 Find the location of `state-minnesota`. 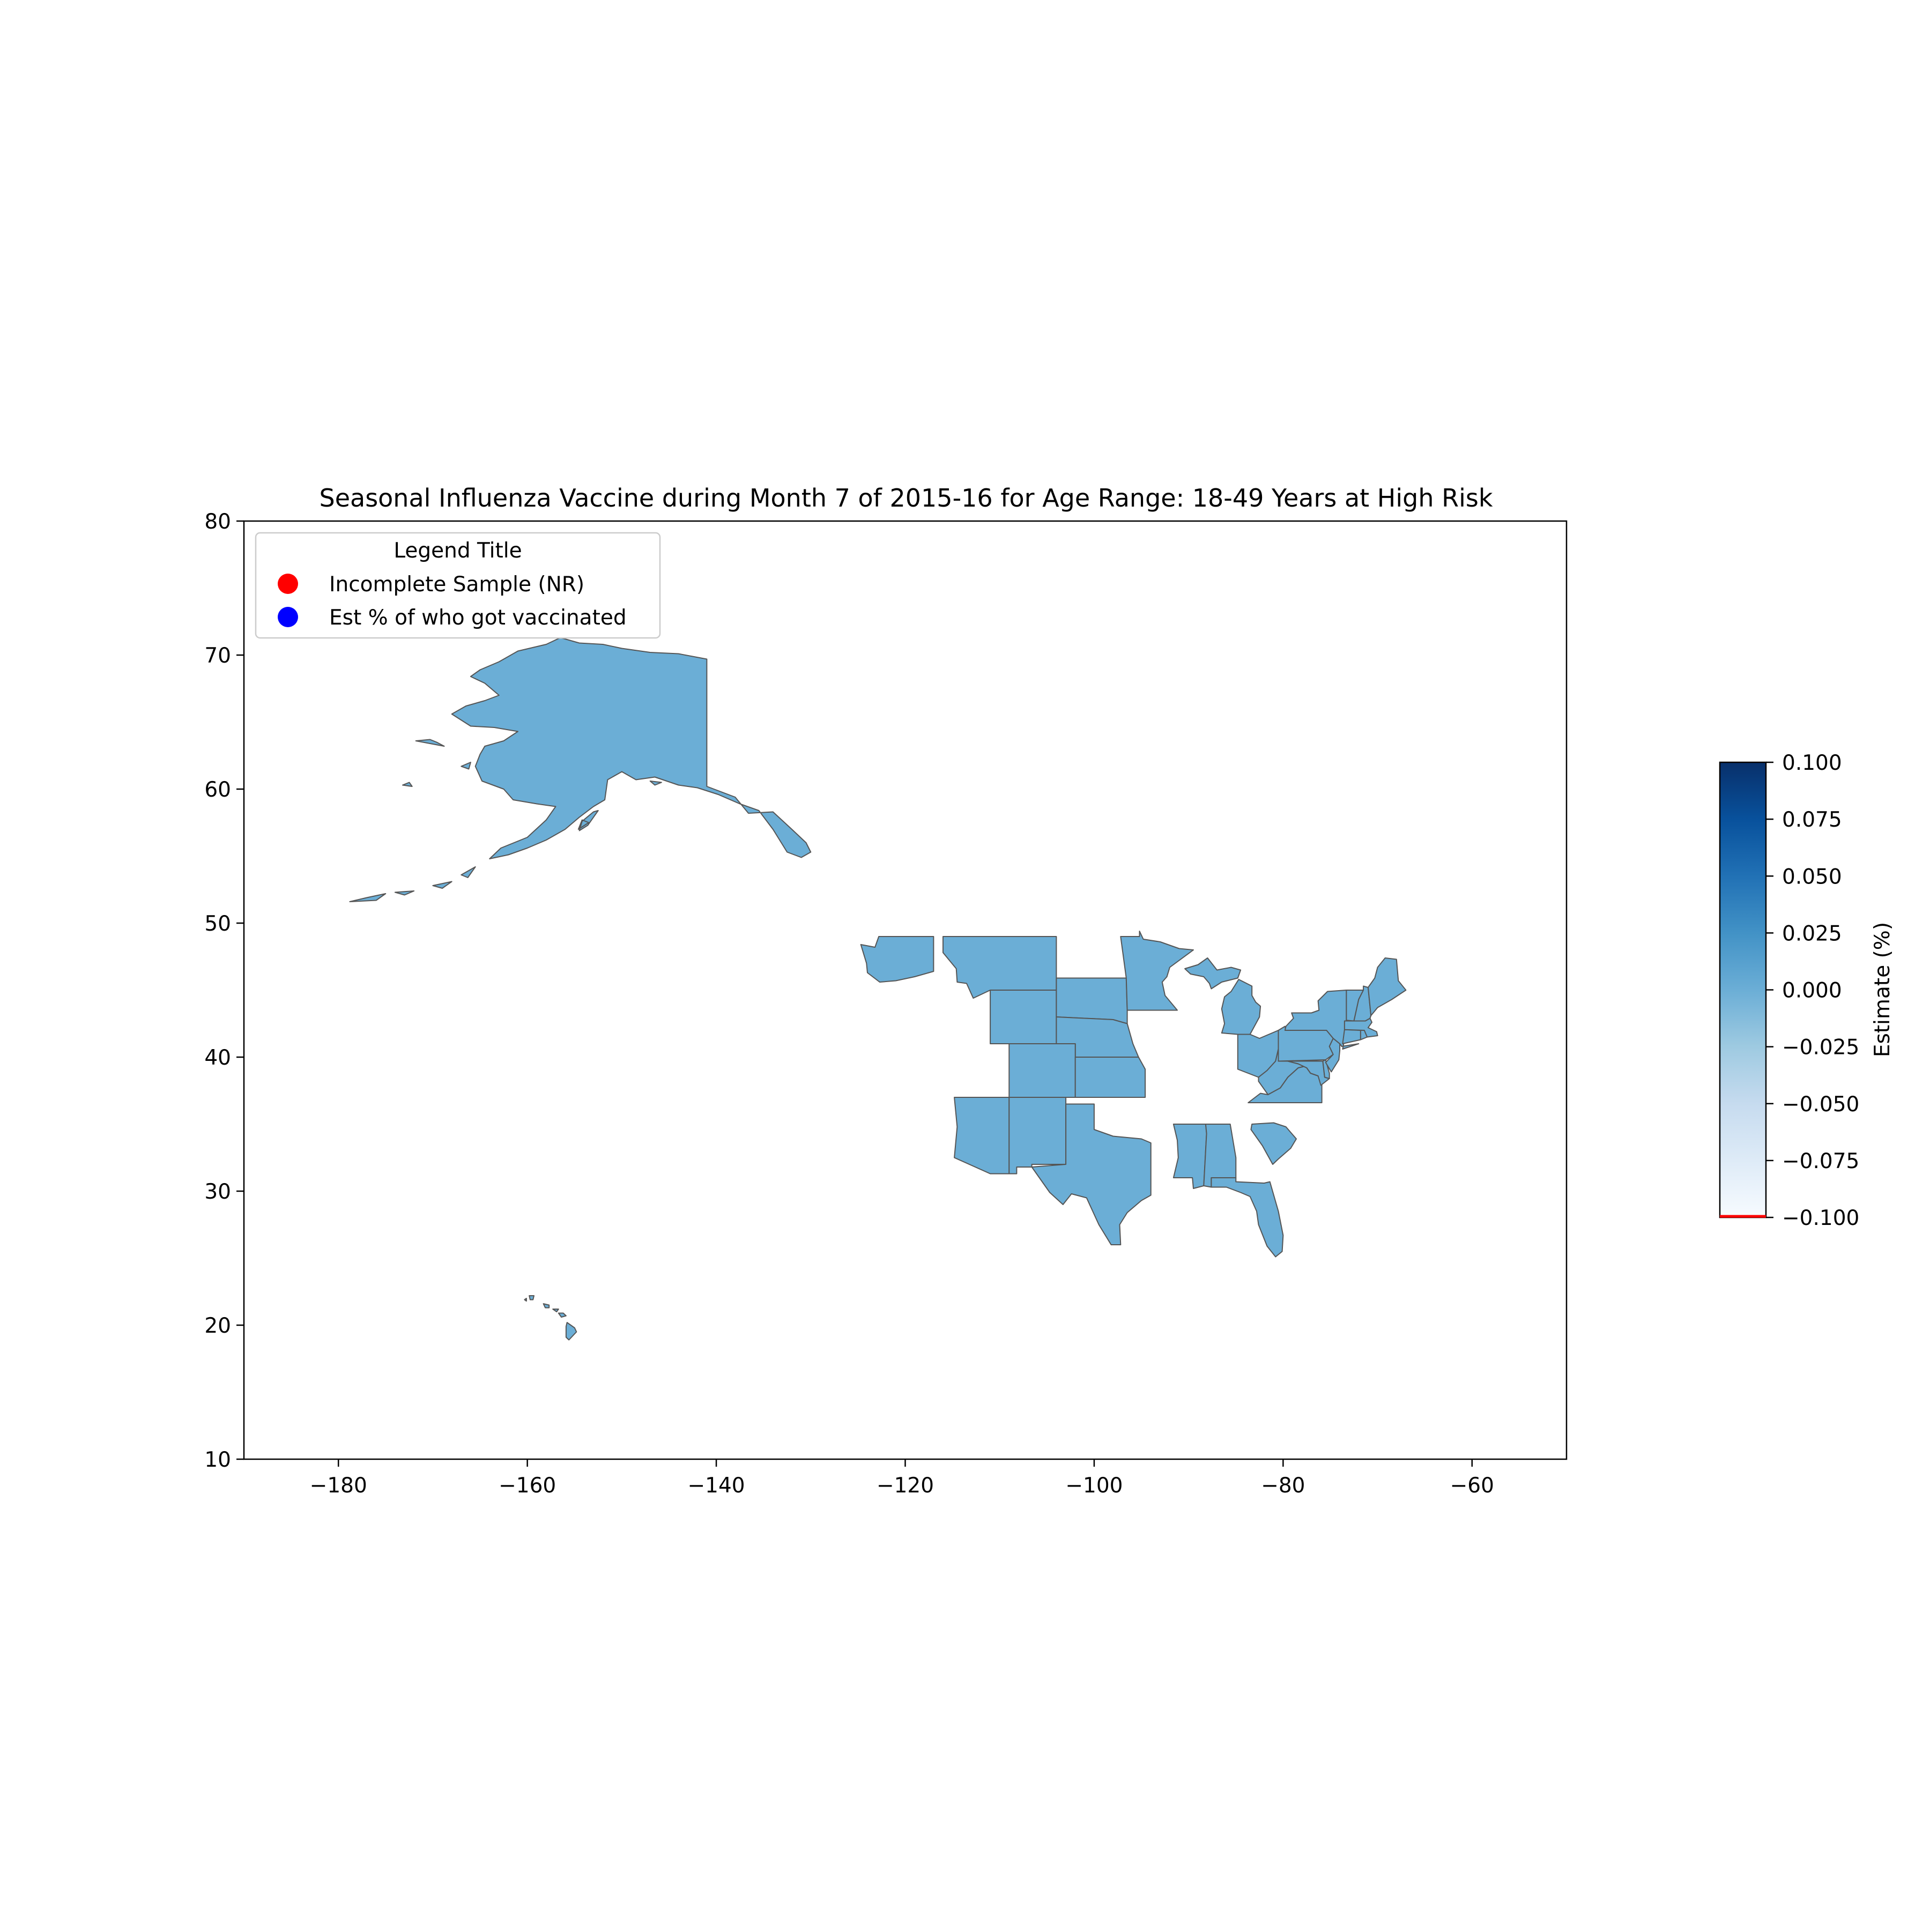

state-minnesota is located at coordinates (1157, 971).